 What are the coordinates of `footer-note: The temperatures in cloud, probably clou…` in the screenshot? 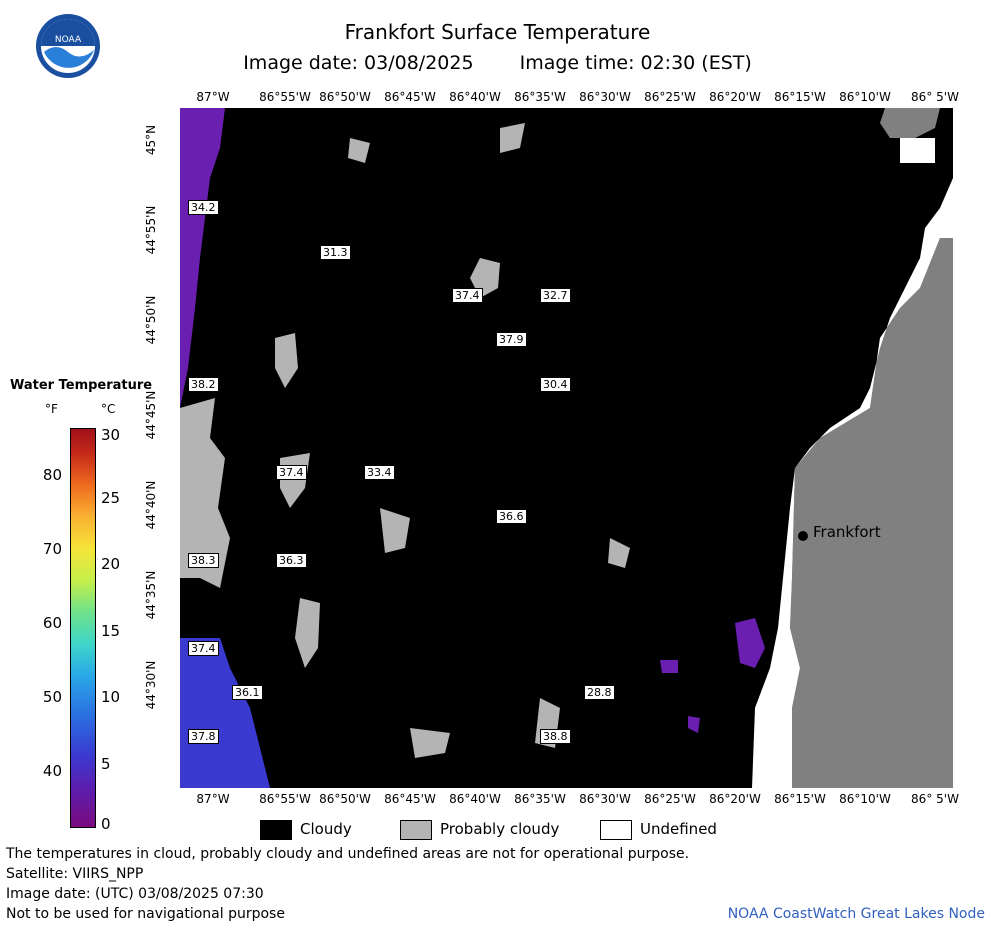 It's located at (348, 854).